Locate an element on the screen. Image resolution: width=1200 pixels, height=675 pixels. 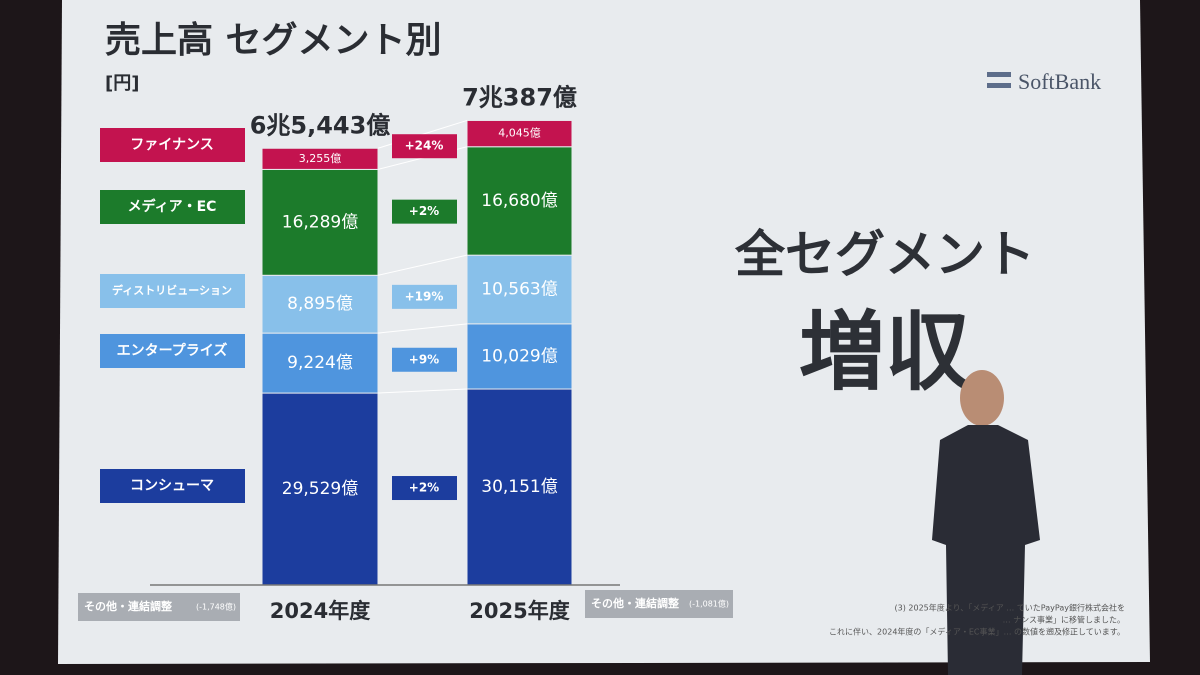
total-label: 6兆5,443億 is located at coordinates (320, 125).